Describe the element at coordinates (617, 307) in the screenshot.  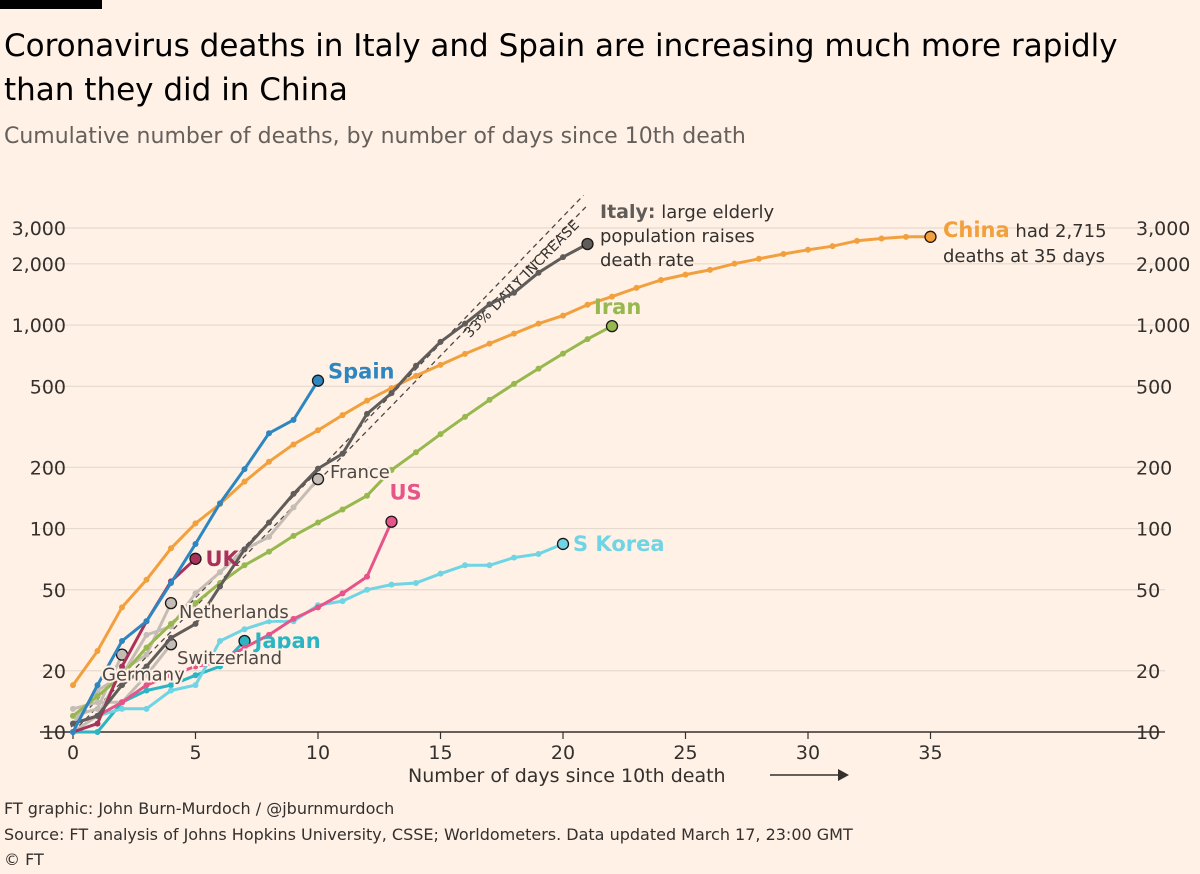
I see `series-label-iran: Iran` at that location.